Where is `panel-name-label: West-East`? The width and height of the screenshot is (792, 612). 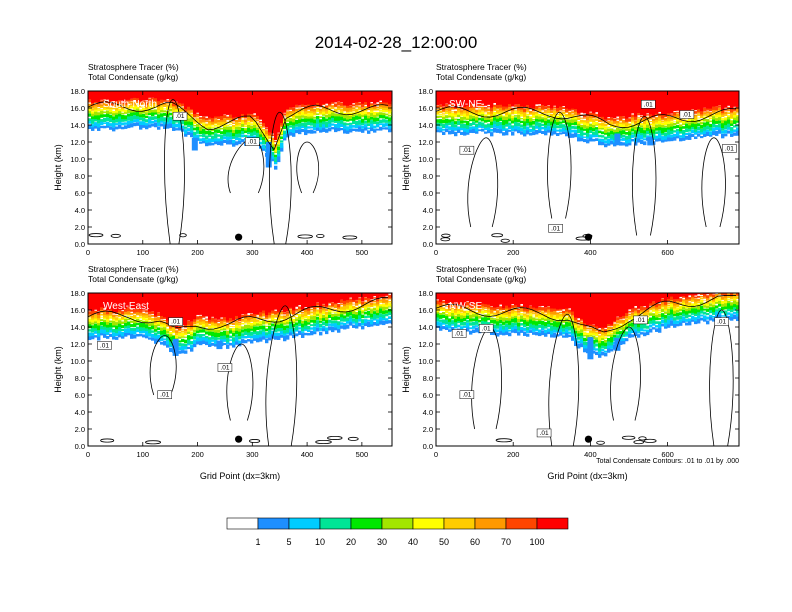 panel-name-label: West-East is located at coordinates (126, 306).